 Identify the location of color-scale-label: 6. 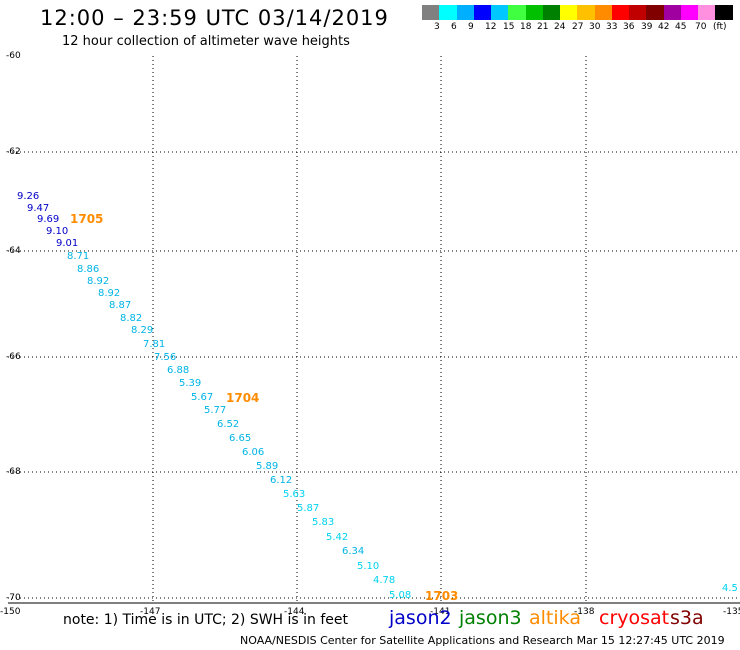
(454, 27).